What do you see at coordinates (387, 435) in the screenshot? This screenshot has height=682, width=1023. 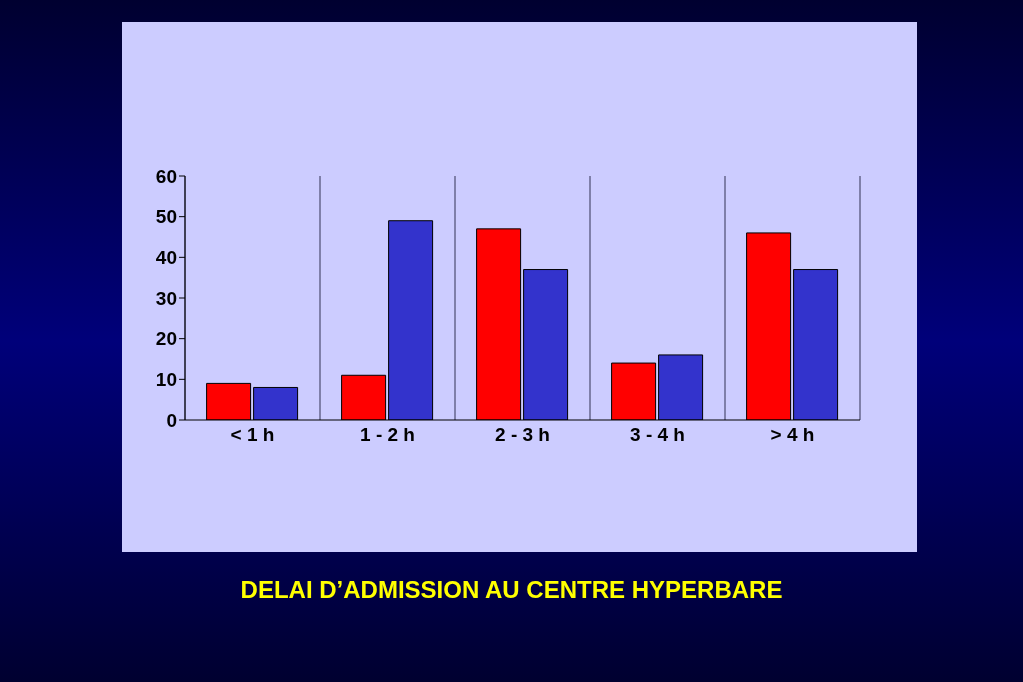 I see `x-tick-label: 1 - 2 h` at bounding box center [387, 435].